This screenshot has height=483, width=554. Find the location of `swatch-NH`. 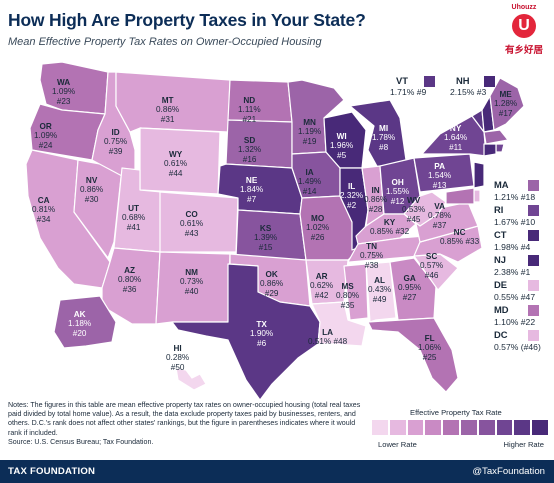

swatch-NH is located at coordinates (489, 81).